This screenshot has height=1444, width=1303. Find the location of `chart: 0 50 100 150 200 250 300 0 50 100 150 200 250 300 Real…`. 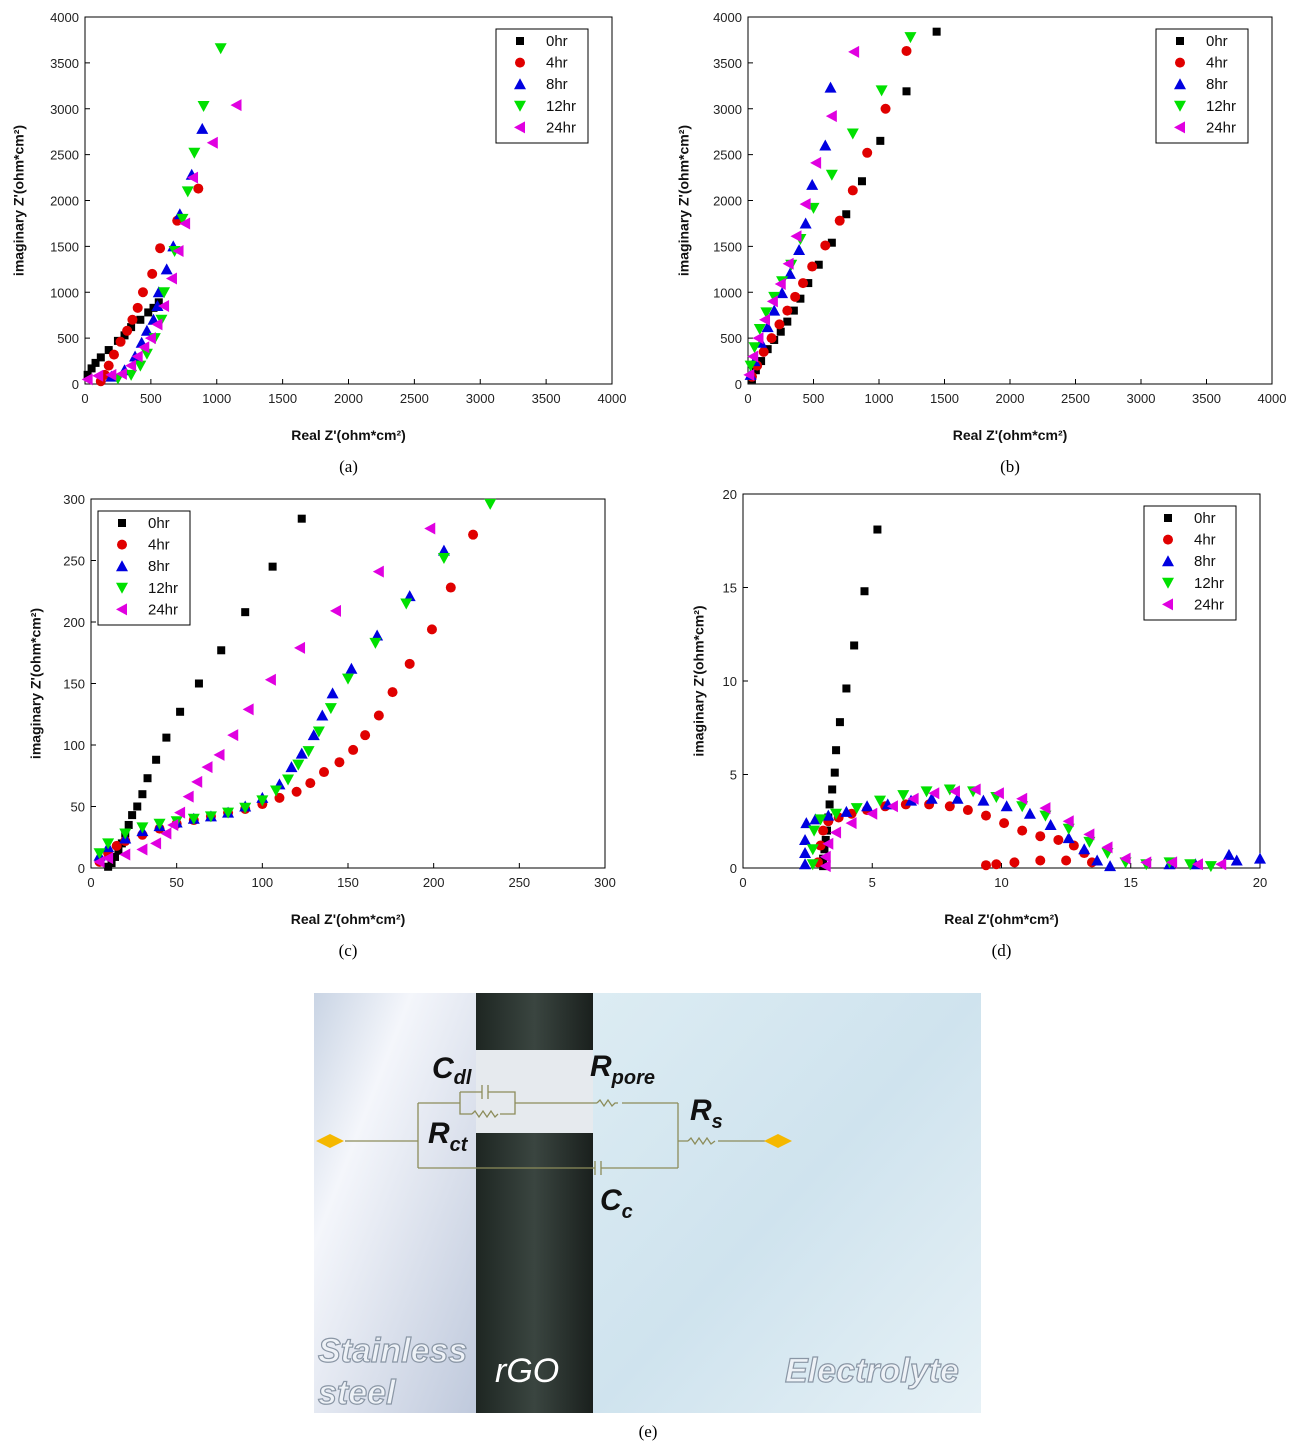

chart: 0 50 100 150 200 250 300 0 50 100 150 200 250 300 Real… is located at coordinates (322, 726).